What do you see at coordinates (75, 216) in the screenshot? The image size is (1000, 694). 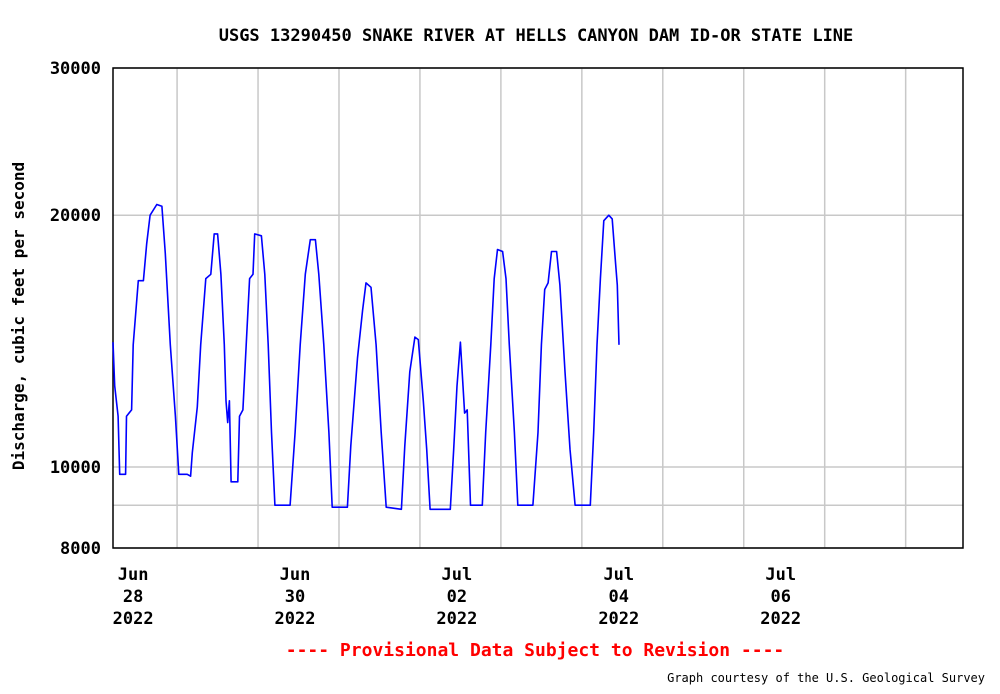 I see `y-tick-label: 20000` at bounding box center [75, 216].